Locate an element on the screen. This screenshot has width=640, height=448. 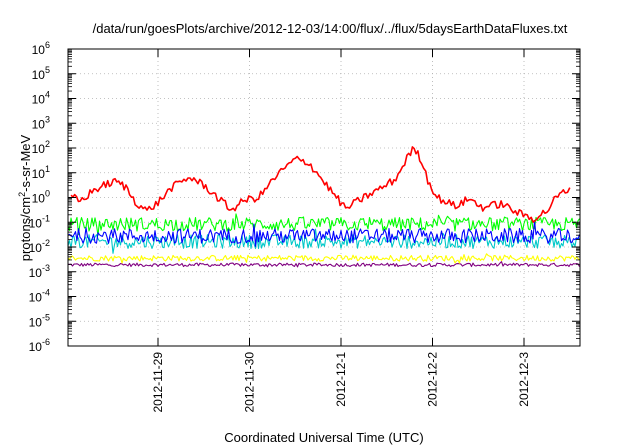
x-tick-label: 2012-11-29 is located at coordinates (158, 382).